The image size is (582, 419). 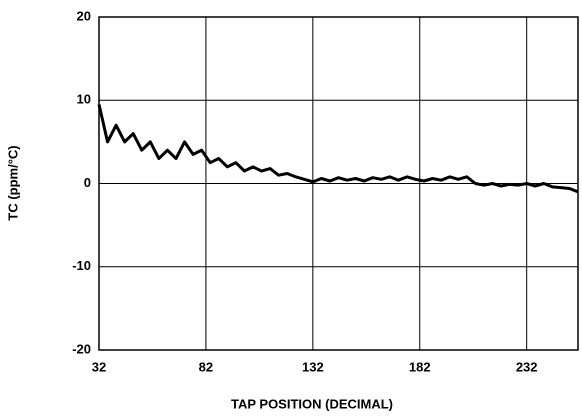 What do you see at coordinates (206, 366) in the screenshot?
I see `x-tick-label: 82` at bounding box center [206, 366].